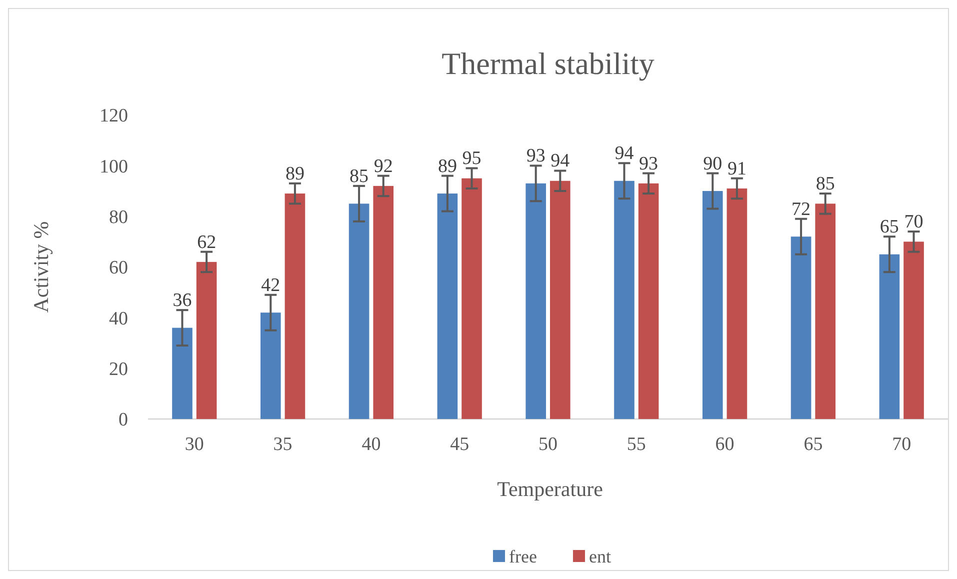 The width and height of the screenshot is (957, 579). What do you see at coordinates (114, 116) in the screenshot?
I see `y-tick-label: 120` at bounding box center [114, 116].